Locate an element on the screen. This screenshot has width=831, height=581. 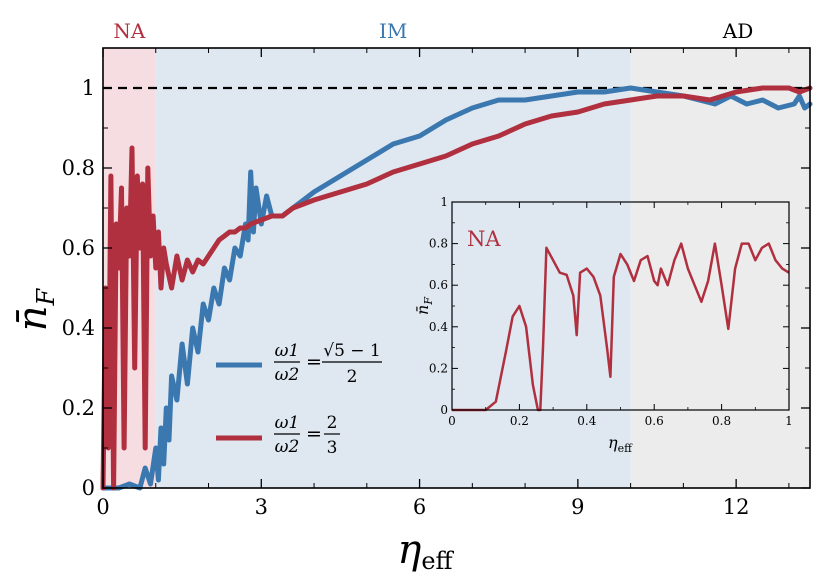
main-x-tick-label: 12 is located at coordinates (736, 507).